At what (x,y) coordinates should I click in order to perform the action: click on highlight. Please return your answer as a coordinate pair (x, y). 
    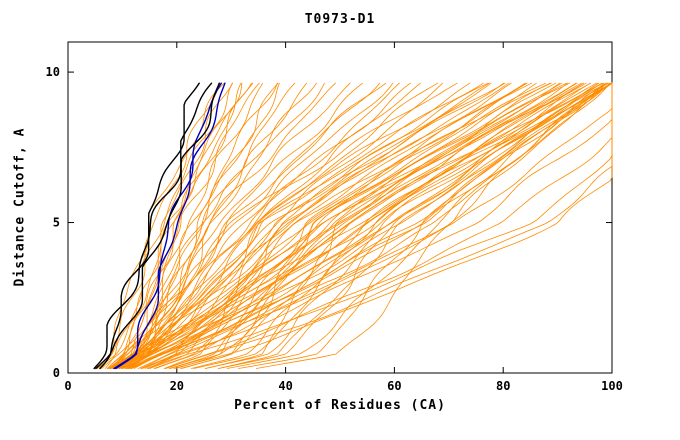
    Looking at the image, I should click on (169, 226).